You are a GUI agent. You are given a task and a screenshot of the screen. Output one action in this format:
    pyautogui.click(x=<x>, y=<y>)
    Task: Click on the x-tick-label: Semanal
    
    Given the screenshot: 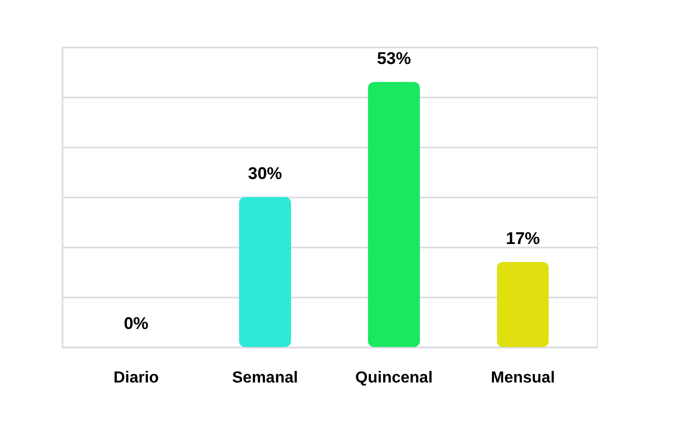 What is the action you would take?
    pyautogui.click(x=265, y=378)
    